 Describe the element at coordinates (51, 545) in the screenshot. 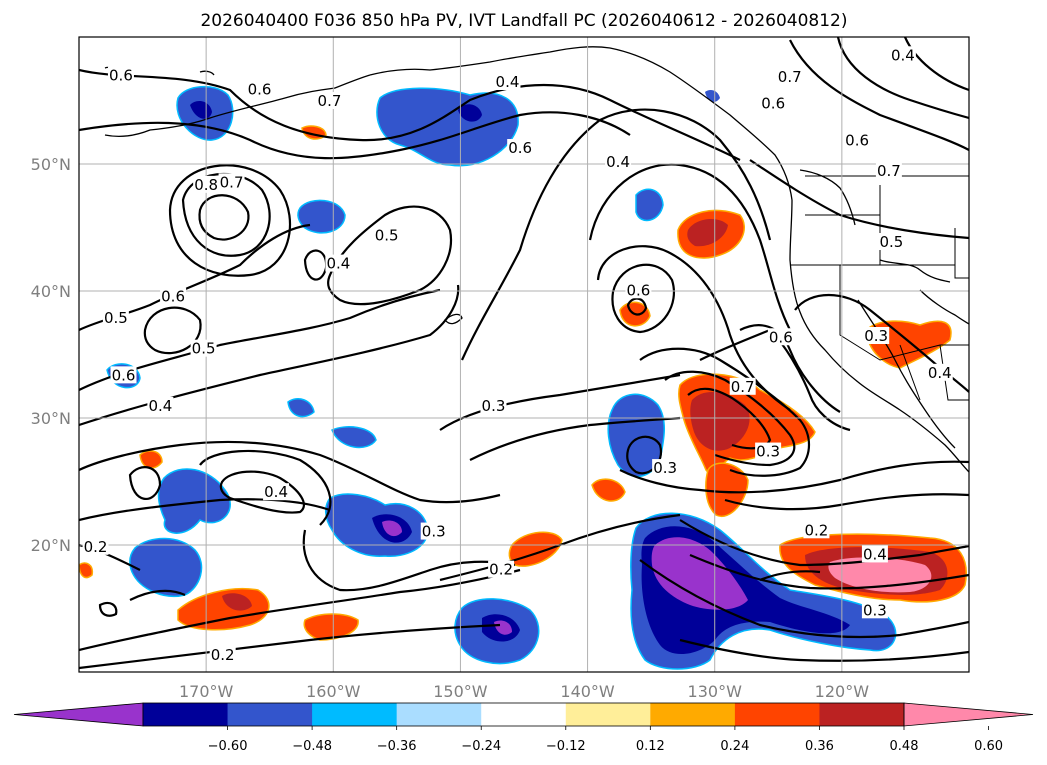

I see `latitude-label: 20°N` at that location.